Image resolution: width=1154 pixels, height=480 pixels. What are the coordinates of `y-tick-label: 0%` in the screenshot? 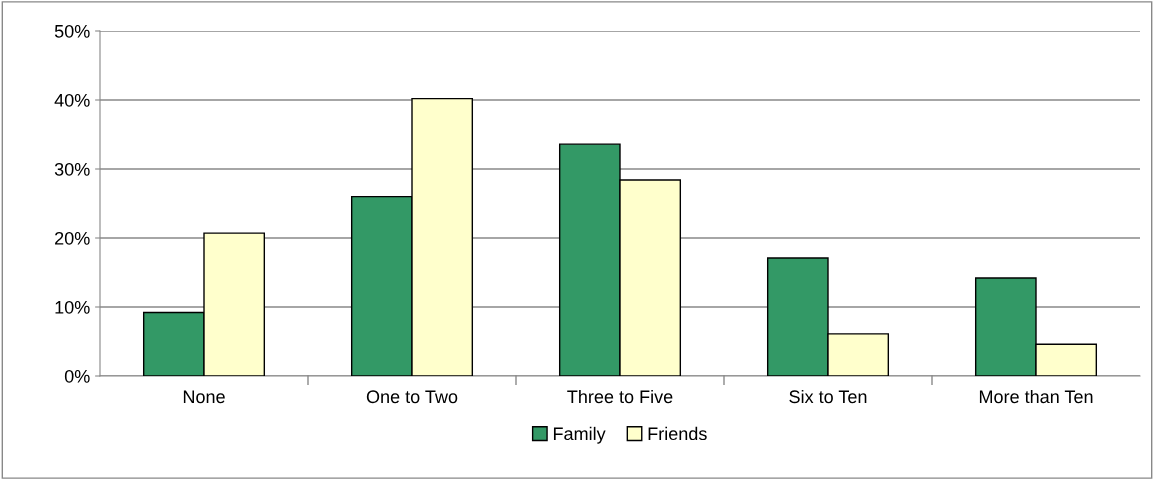 It's located at (77, 376).